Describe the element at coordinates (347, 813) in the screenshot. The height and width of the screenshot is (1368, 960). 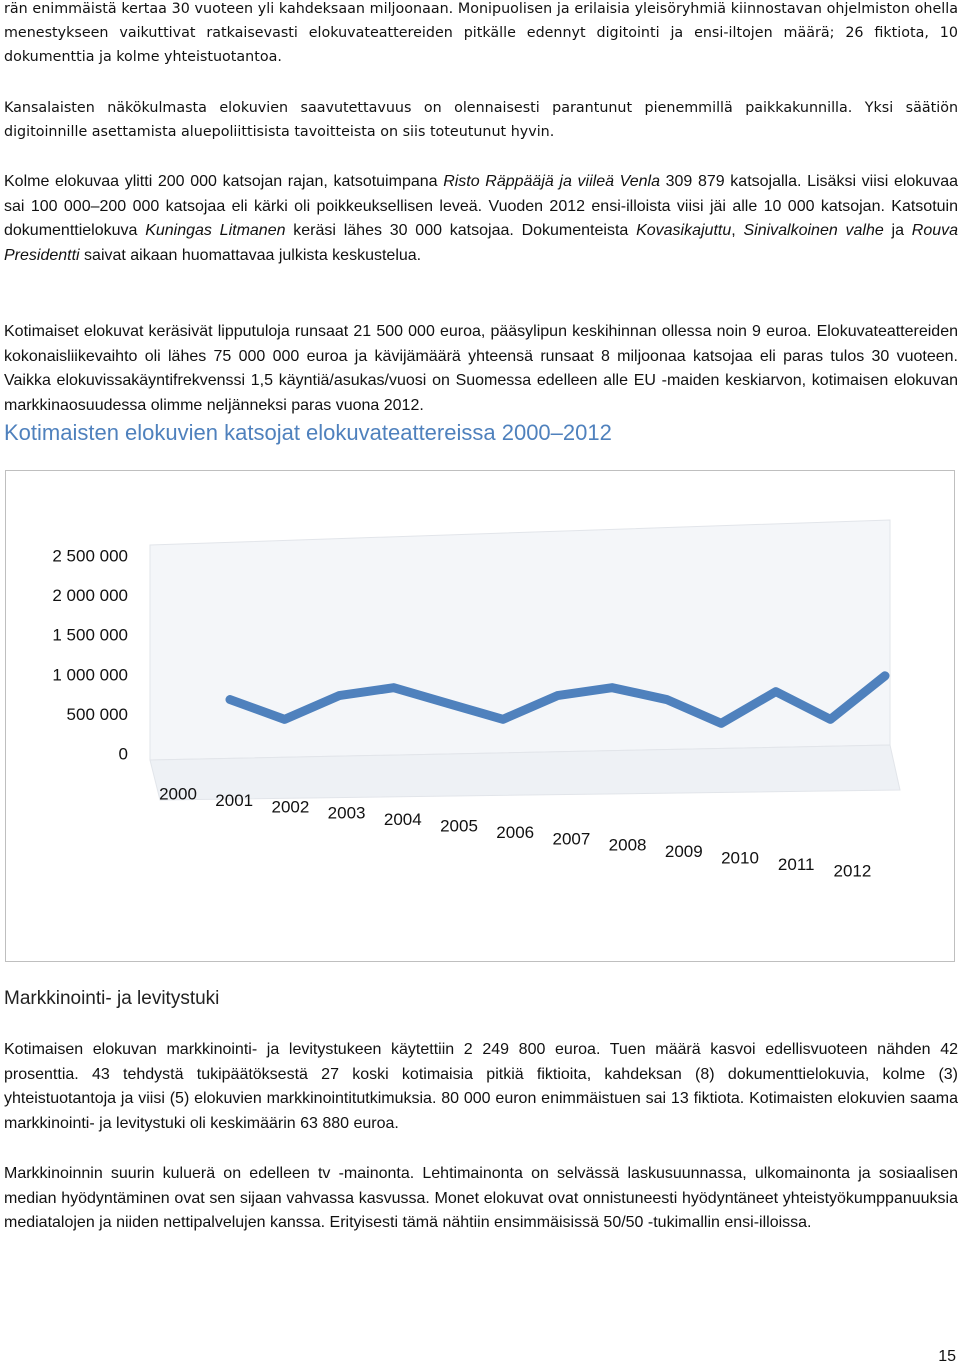
I see `x-tick-label: 2003` at that location.